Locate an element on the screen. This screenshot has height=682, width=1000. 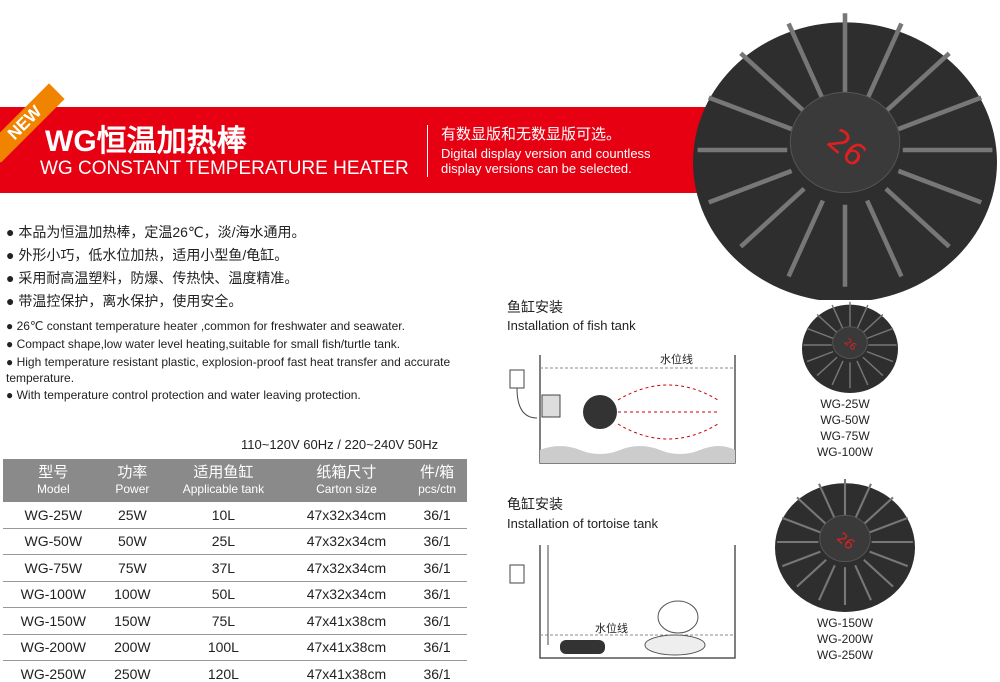
model-label: WG-50W is located at coordinates (845, 420).